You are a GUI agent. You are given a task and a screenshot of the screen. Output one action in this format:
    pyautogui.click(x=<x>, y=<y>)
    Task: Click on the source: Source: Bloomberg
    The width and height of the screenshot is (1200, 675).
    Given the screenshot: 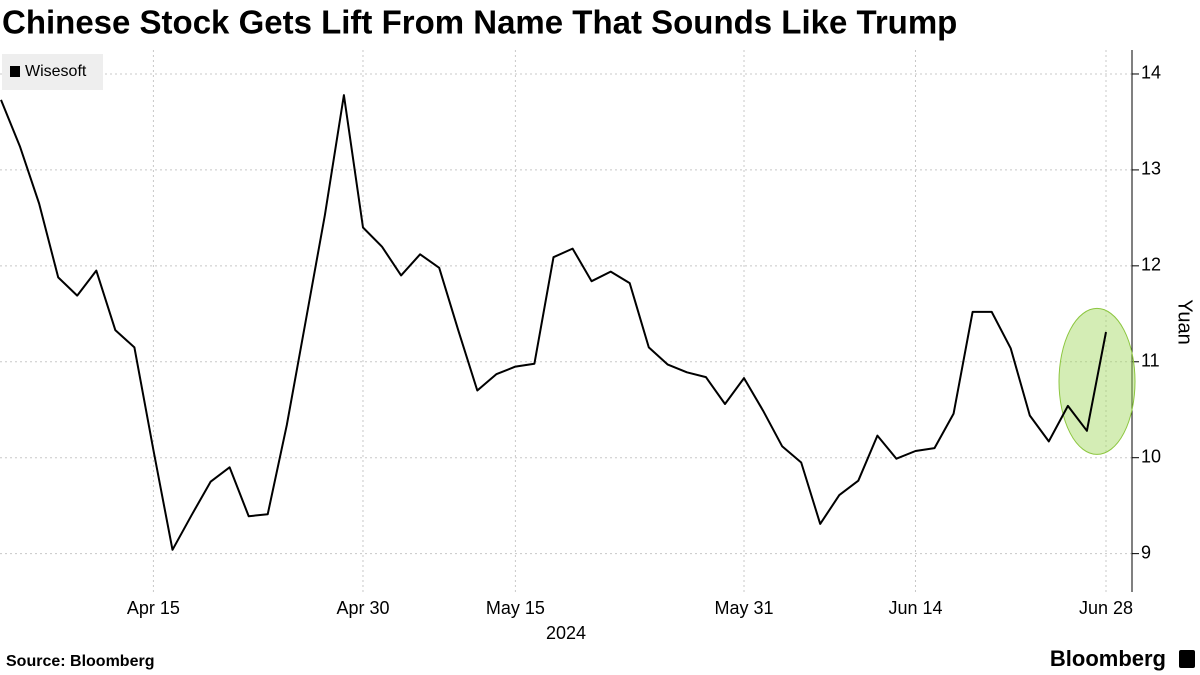 What is the action you would take?
    pyautogui.click(x=80, y=661)
    